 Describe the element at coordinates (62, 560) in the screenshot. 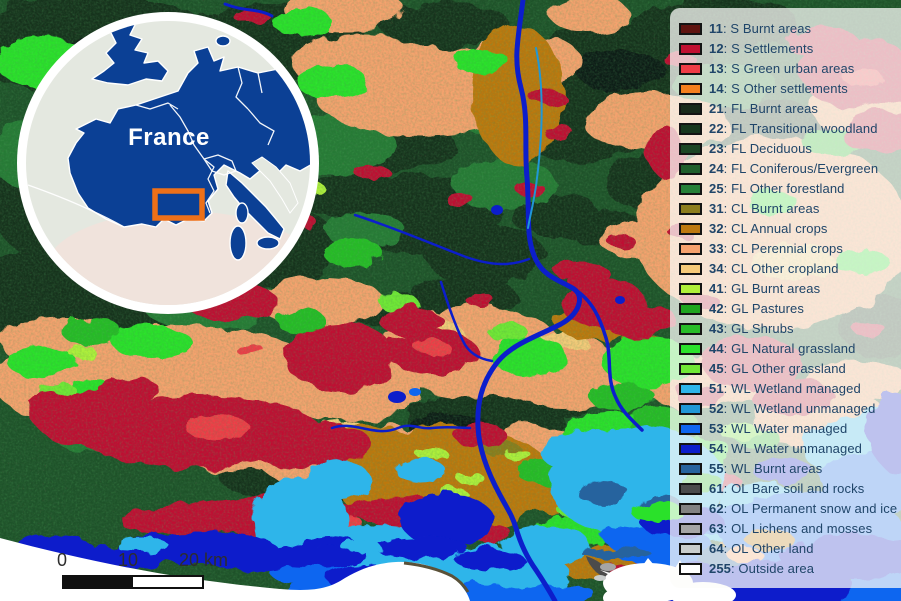

I see `scale-tick-0: 0` at that location.